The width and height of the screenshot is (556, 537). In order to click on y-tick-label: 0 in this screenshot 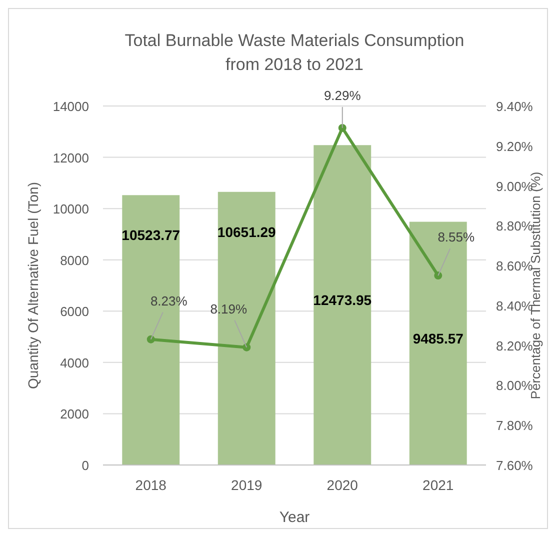, I will do `click(85, 465)`.